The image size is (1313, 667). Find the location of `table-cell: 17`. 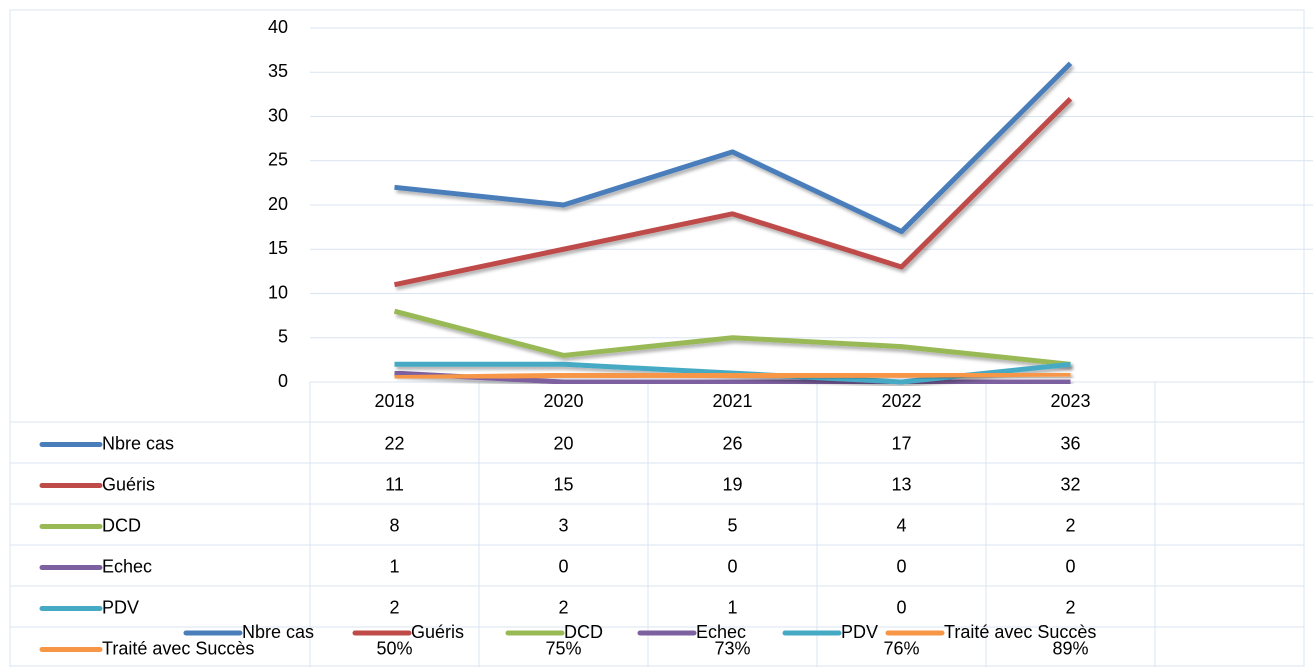

table-cell: 17 is located at coordinates (901, 443).